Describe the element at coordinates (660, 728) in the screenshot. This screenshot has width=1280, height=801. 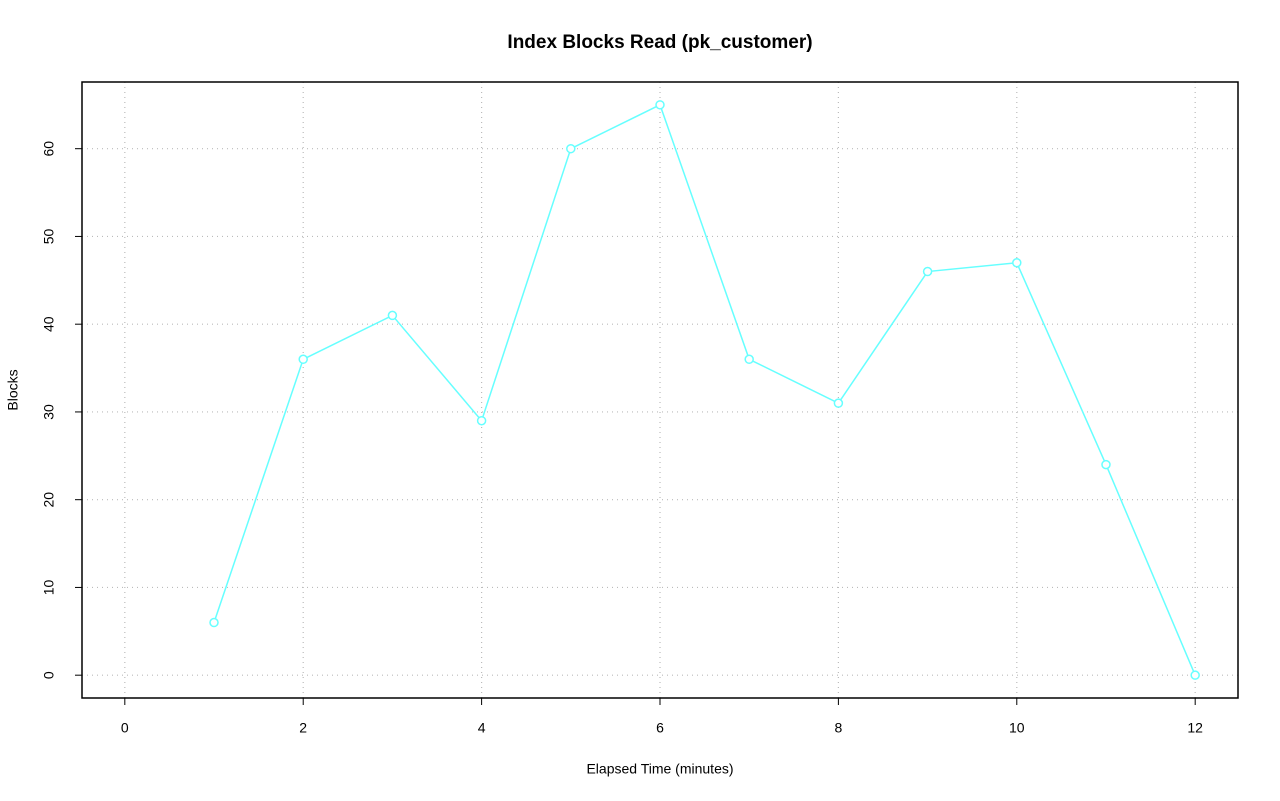
I see `x-tick-label: 6` at that location.